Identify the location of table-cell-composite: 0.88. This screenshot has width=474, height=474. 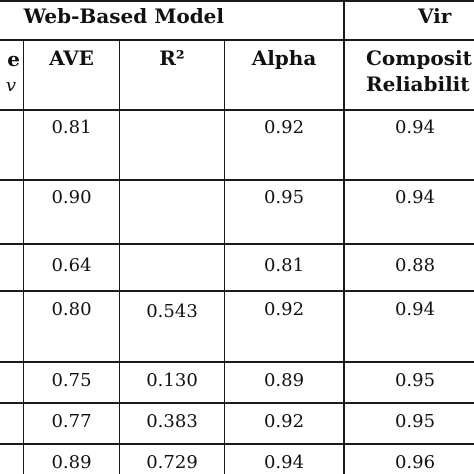
(415, 265).